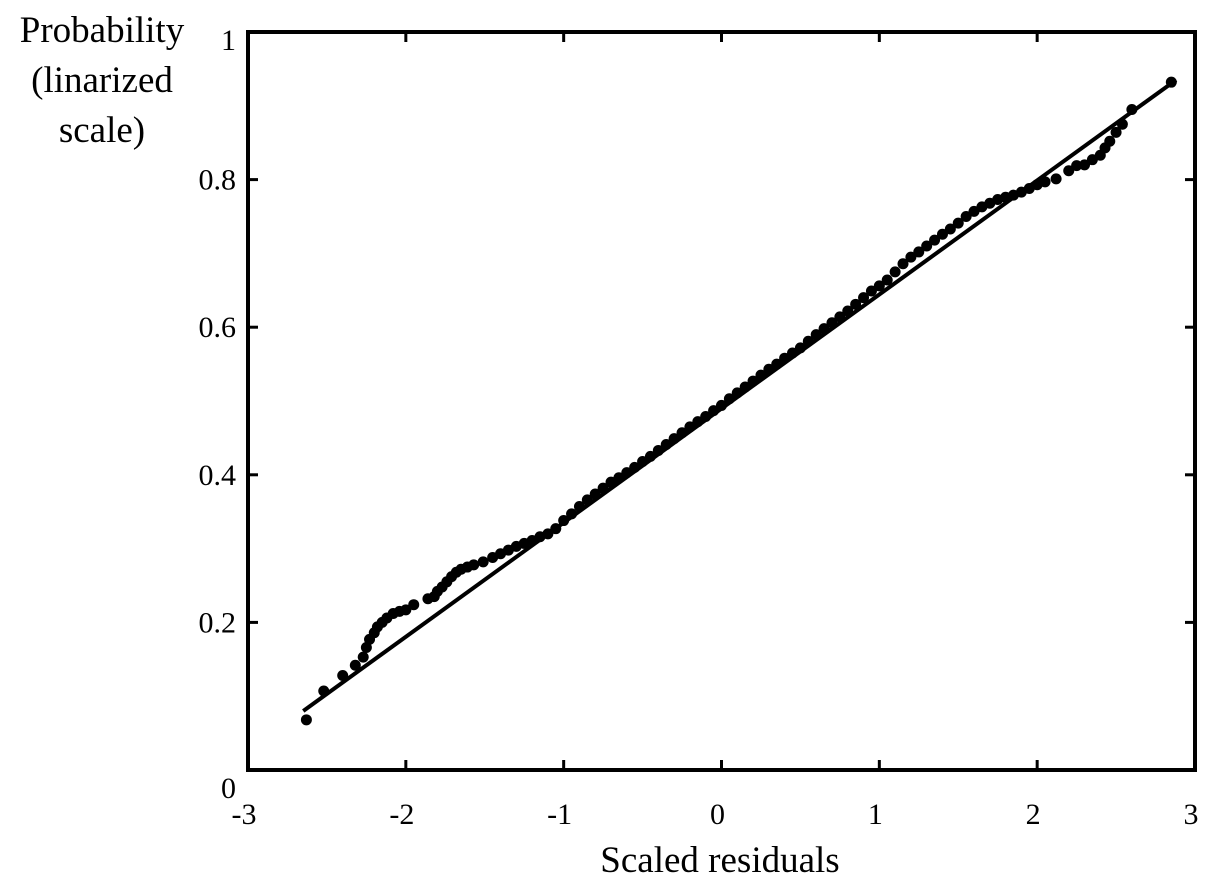 The height and width of the screenshot is (882, 1210). I want to click on x-tick-label: 2, so click(1033, 814).